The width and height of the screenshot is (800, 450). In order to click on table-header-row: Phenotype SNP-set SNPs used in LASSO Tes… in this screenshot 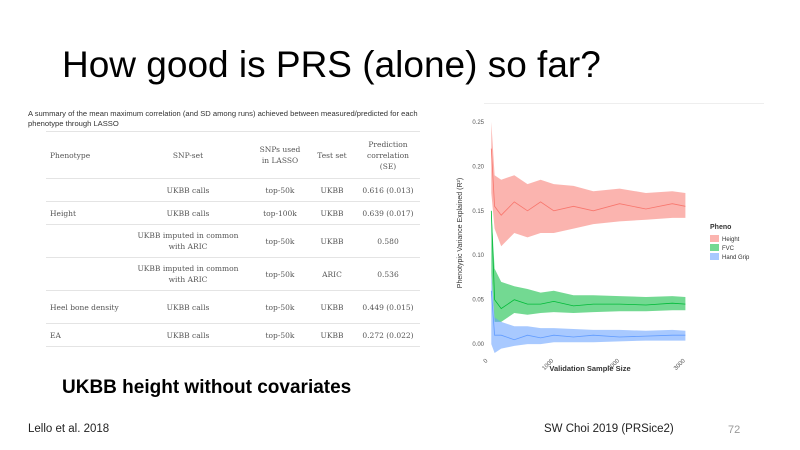, I will do `click(233, 155)`.